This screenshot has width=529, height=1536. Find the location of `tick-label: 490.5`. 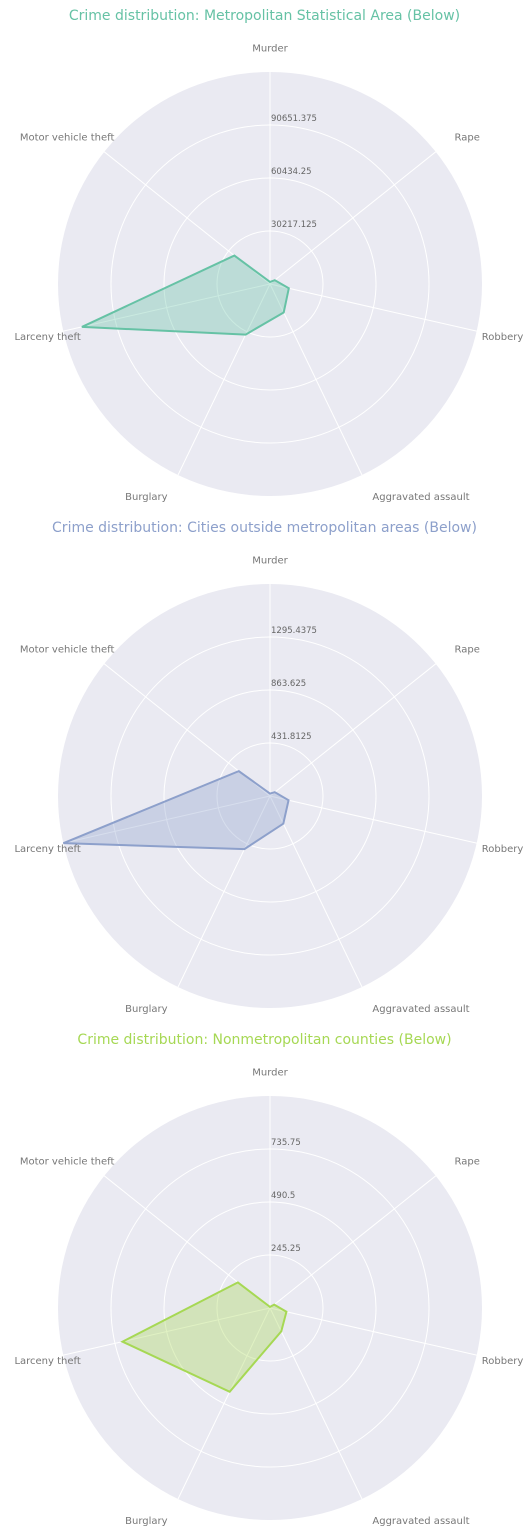

tick-label: 490.5 is located at coordinates (283, 1196).